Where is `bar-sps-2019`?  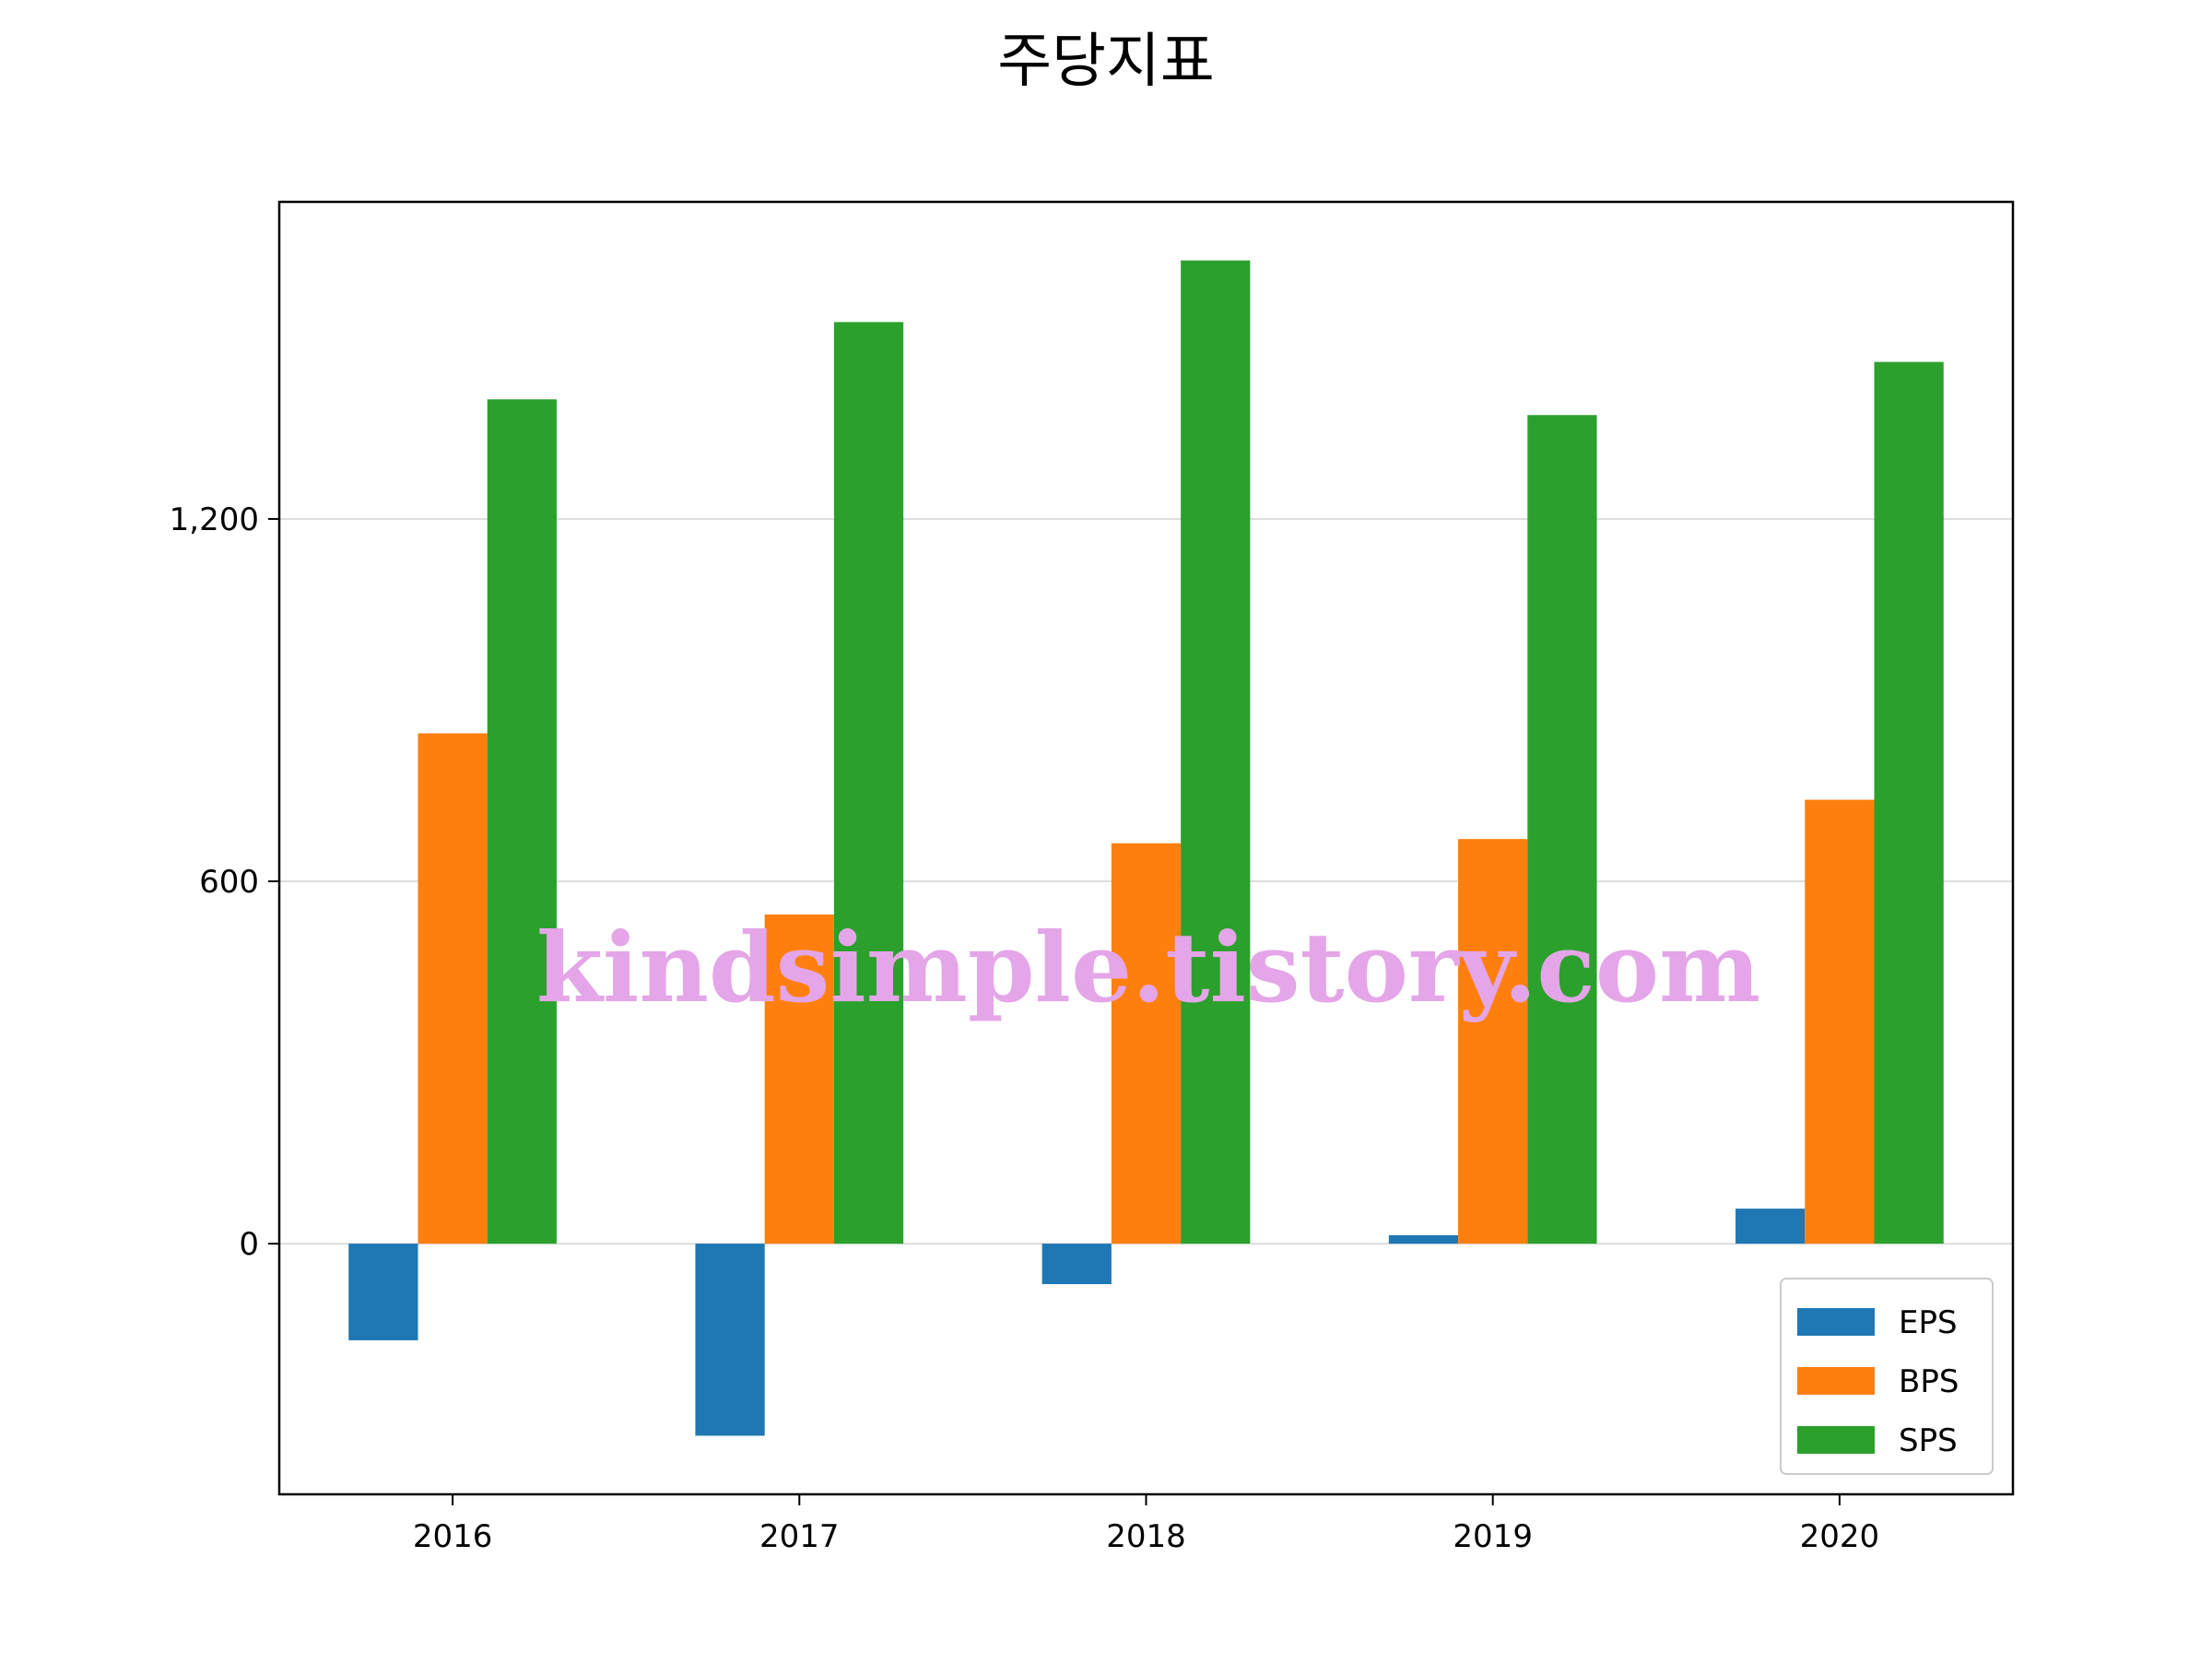 bar-sps-2019 is located at coordinates (1562, 829).